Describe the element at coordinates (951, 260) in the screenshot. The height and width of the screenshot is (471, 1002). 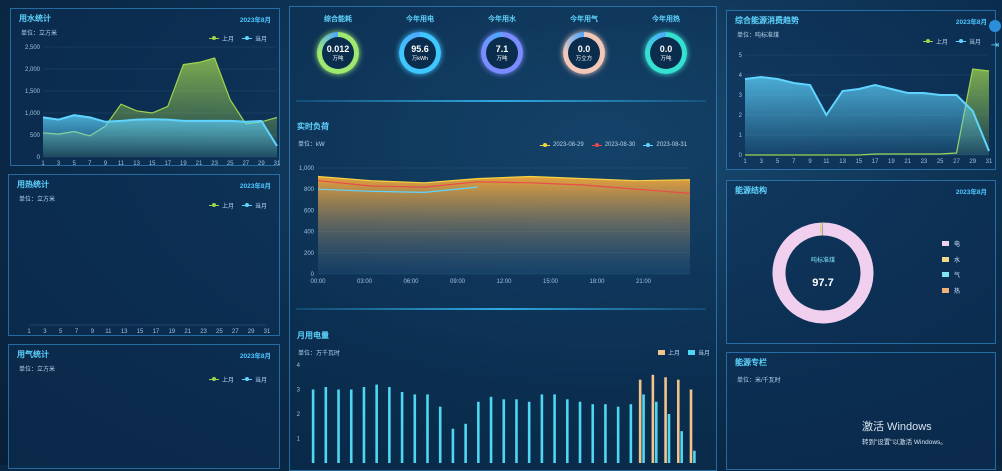
I see `legend-item: 水` at that location.